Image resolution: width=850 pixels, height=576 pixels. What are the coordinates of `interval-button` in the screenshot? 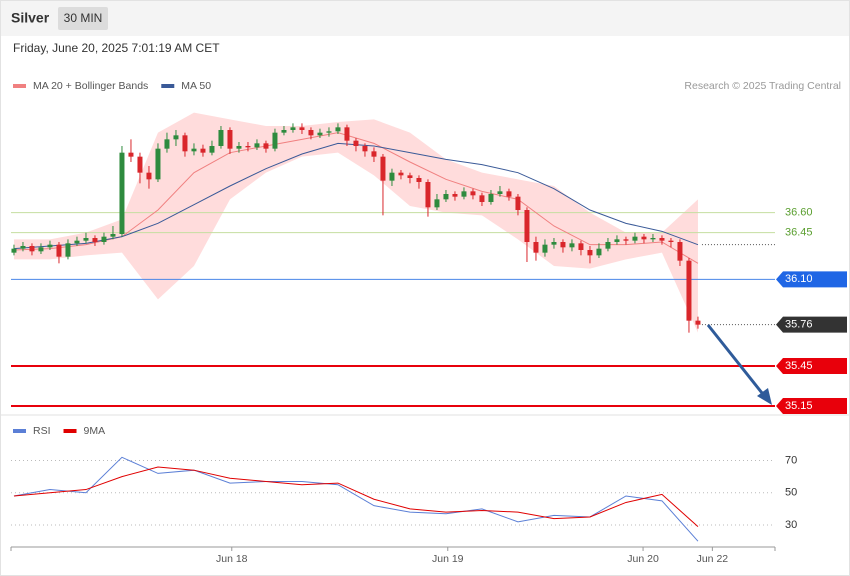 It's located at (83, 18).